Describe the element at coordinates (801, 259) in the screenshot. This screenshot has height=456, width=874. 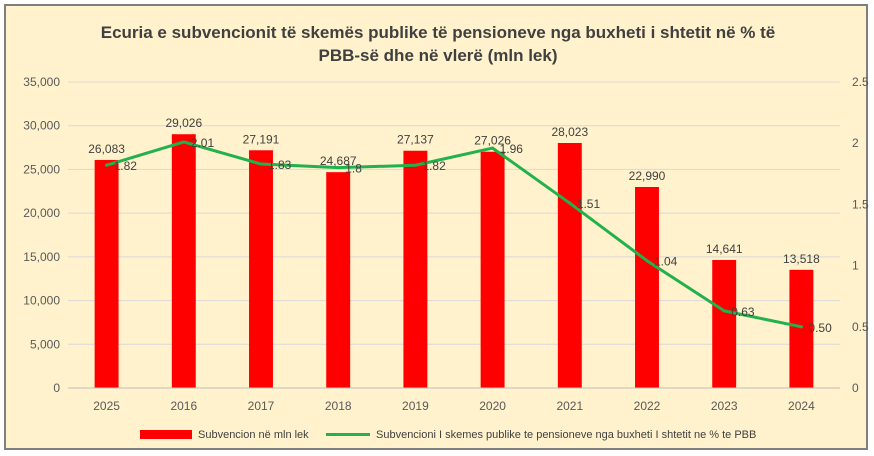
I see `bar-data-label: 13,518` at that location.